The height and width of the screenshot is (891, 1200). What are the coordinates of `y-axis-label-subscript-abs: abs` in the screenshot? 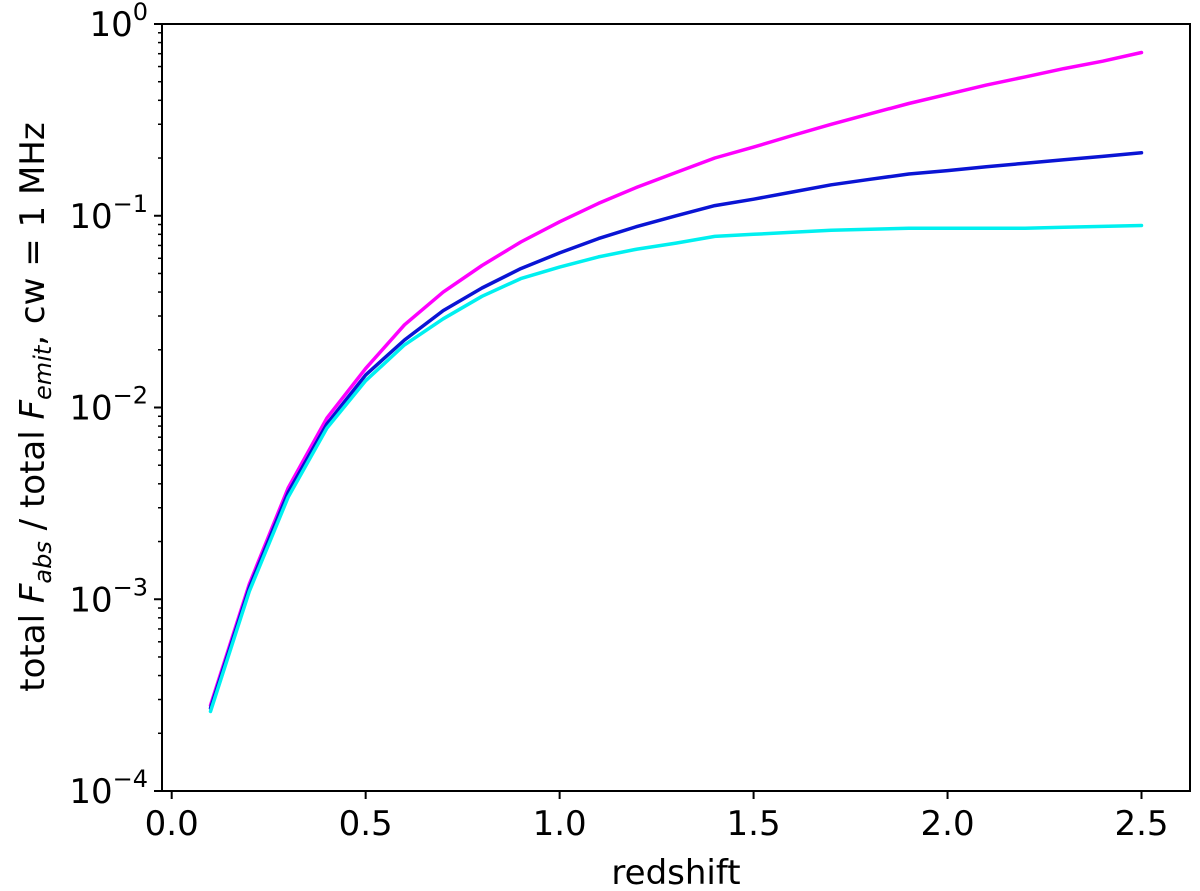 It's located at (43, 562).